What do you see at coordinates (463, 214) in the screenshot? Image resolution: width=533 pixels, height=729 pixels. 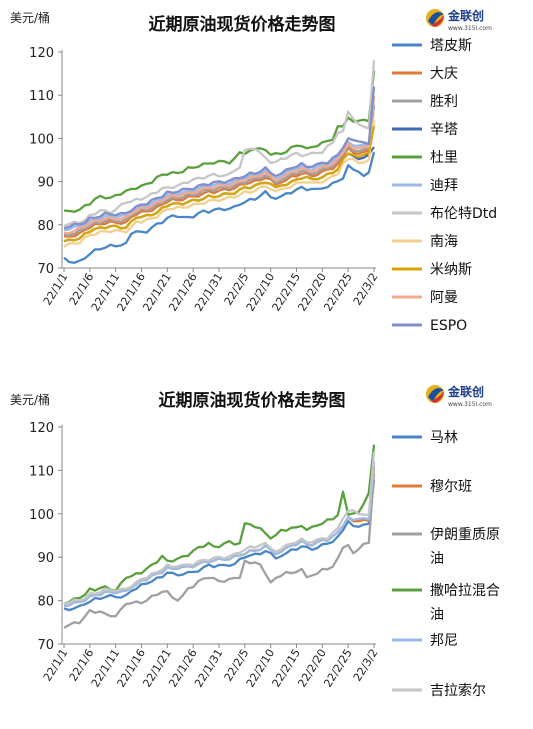 I see `legend-label: 布伦特Dtd` at bounding box center [463, 214].